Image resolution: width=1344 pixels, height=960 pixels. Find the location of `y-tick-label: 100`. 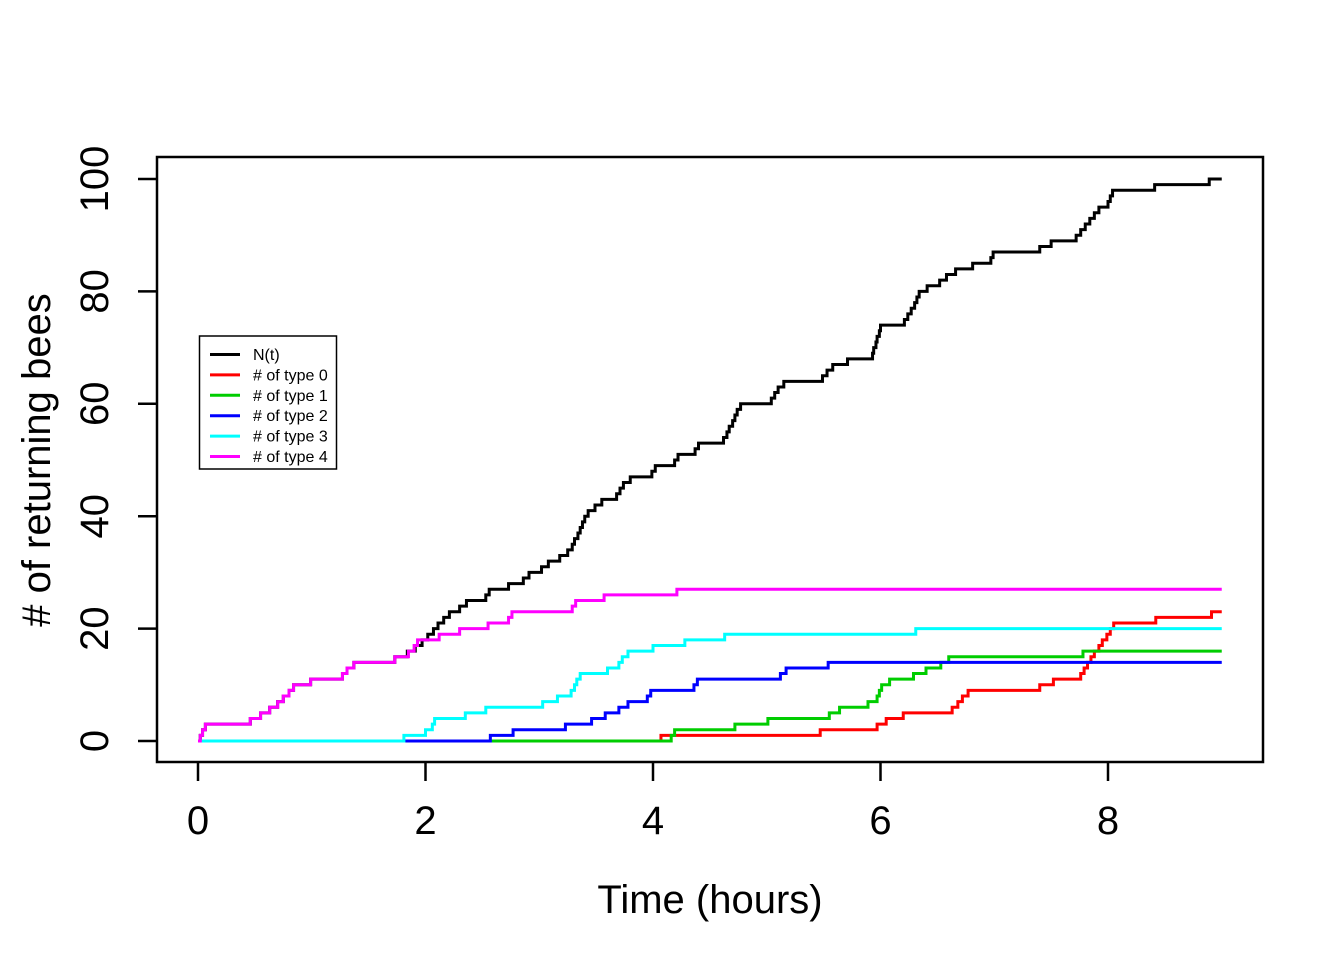

y-tick-label: 100 is located at coordinates (95, 179).